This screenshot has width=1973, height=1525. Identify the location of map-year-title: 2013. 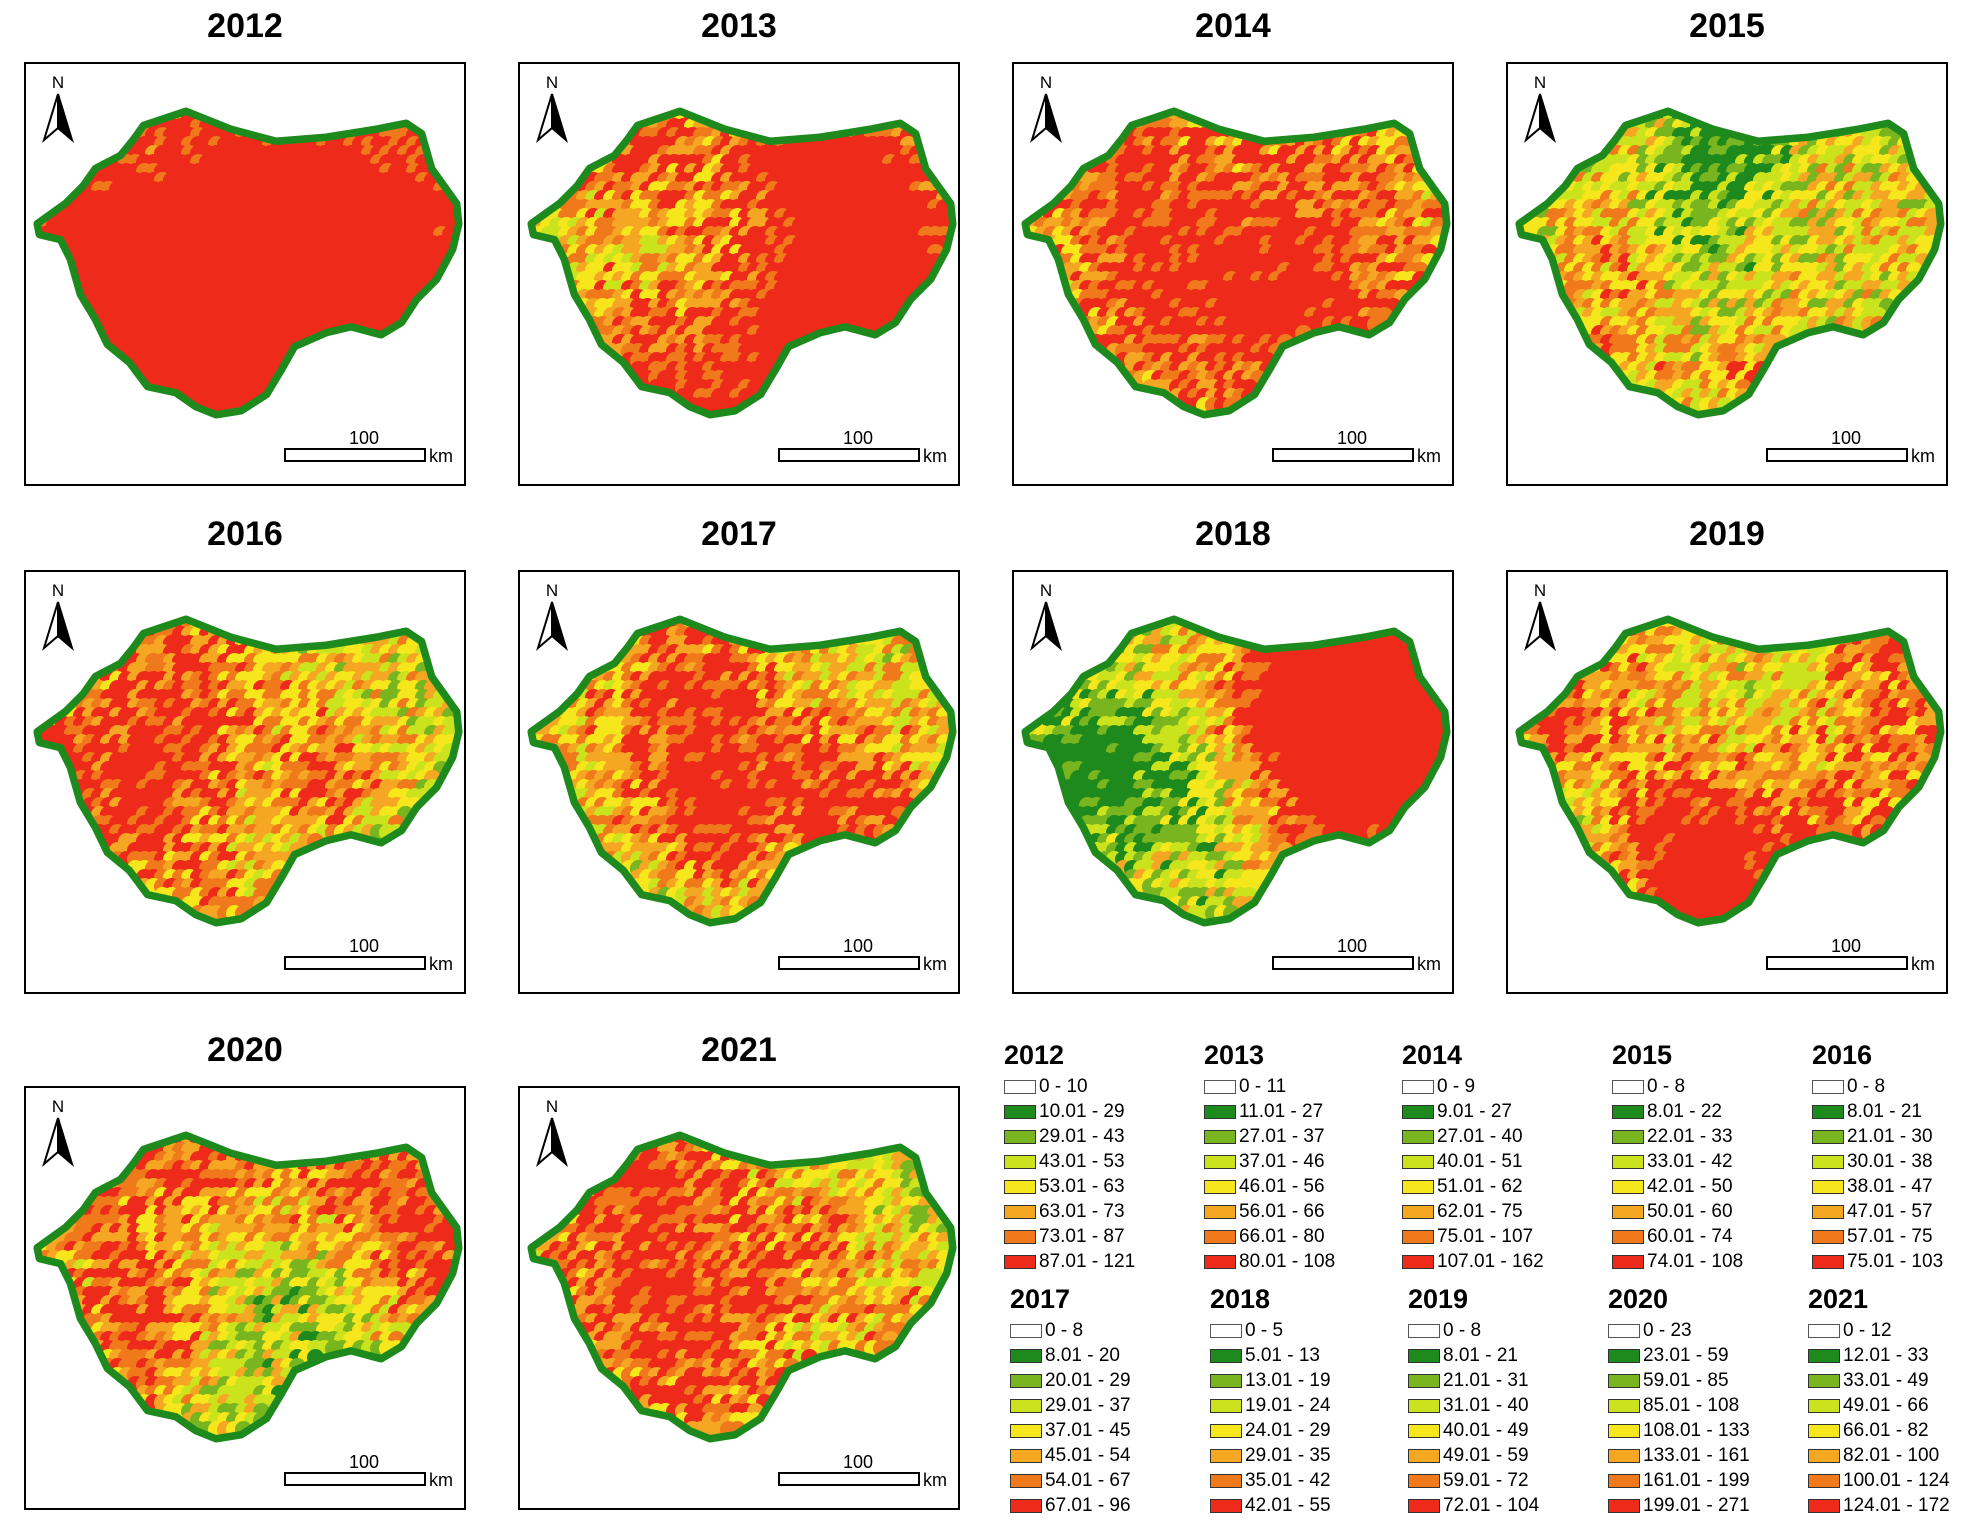
(739, 26).